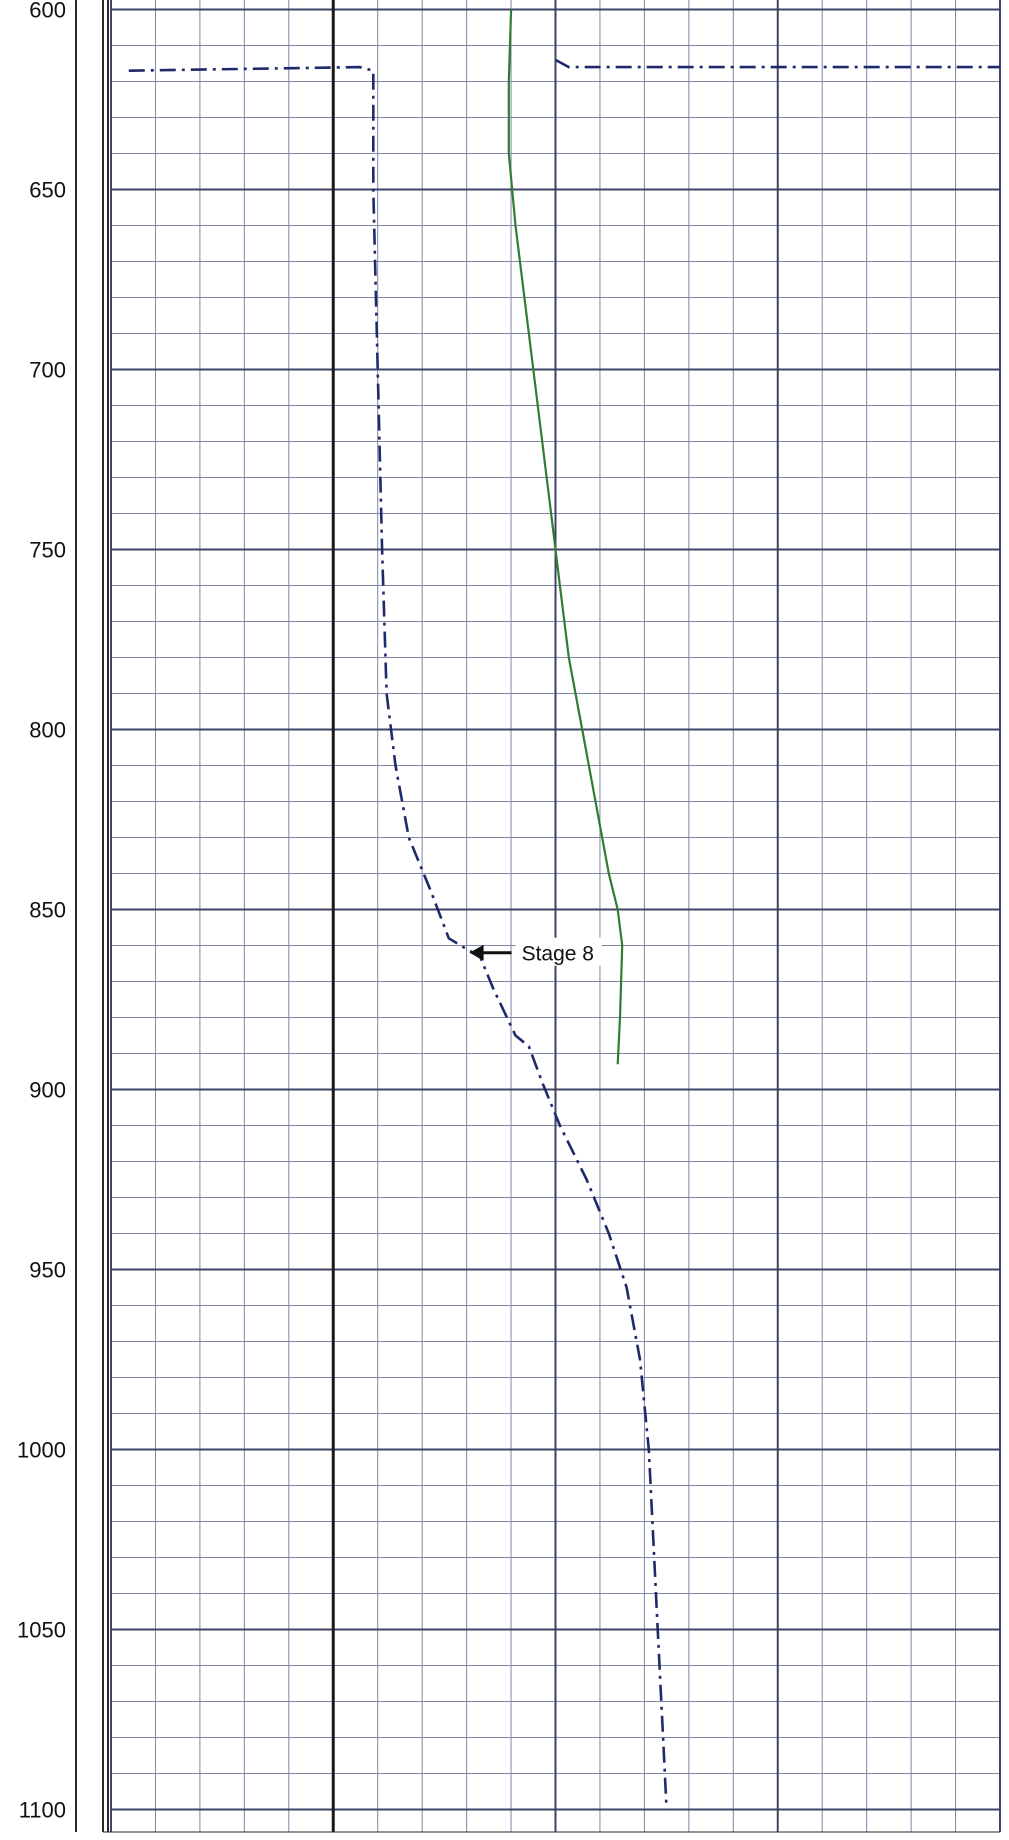  What do you see at coordinates (476, 952) in the screenshot?
I see `stage-arrow-head` at bounding box center [476, 952].